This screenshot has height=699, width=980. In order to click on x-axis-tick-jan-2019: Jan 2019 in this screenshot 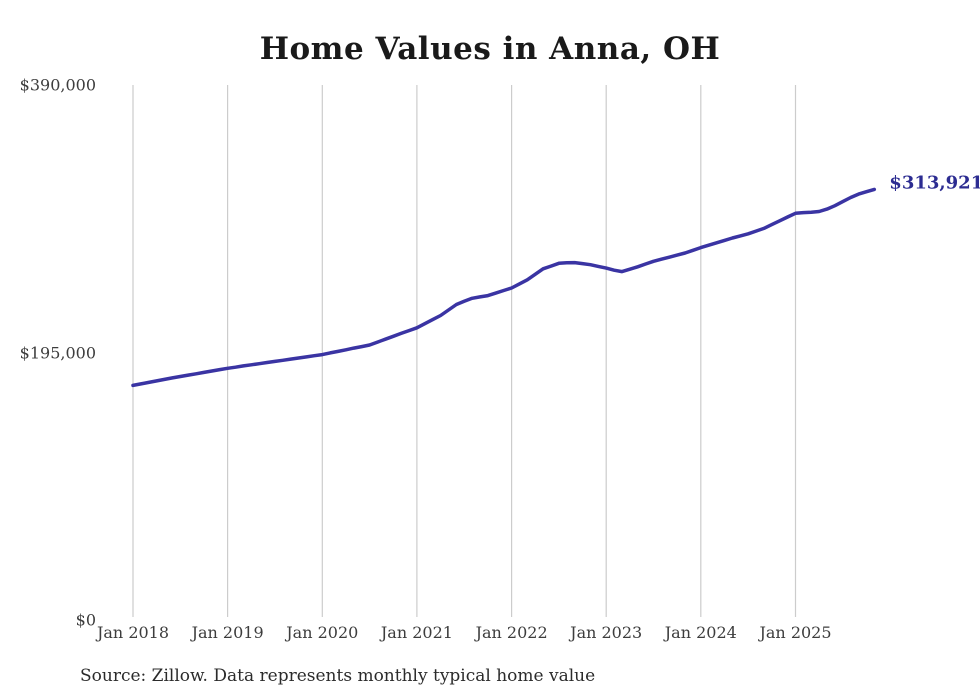, I will do `click(227, 632)`.